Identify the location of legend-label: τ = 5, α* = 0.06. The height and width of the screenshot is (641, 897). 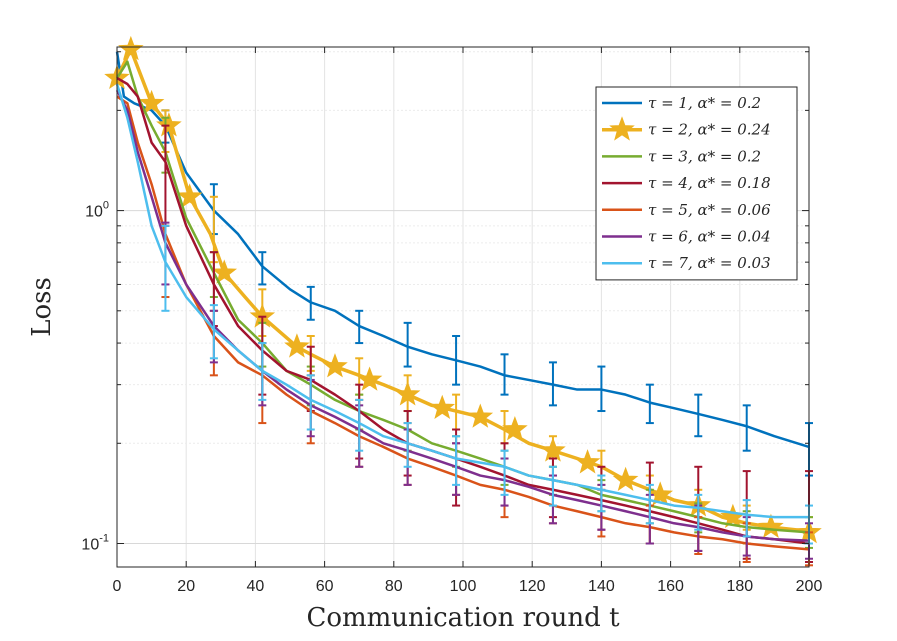
(709, 210).